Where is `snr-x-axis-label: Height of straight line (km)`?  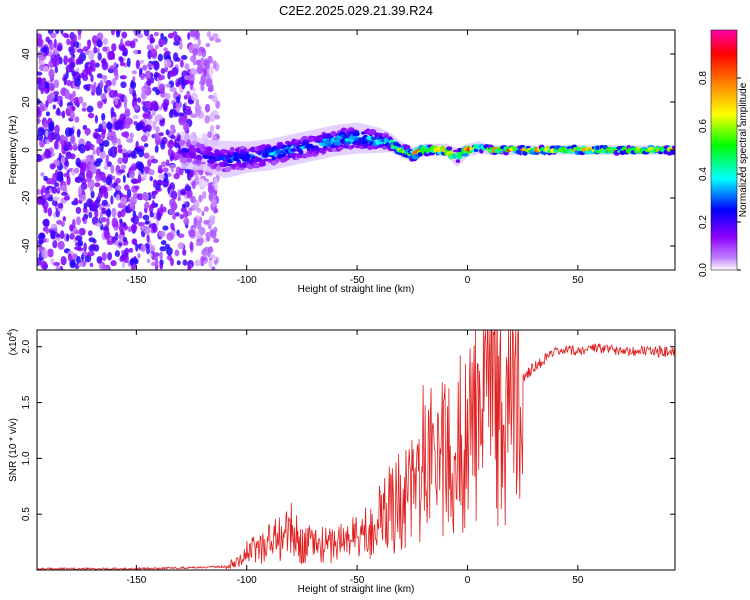
snr-x-axis-label: Height of straight line (km) is located at coordinates (356, 589).